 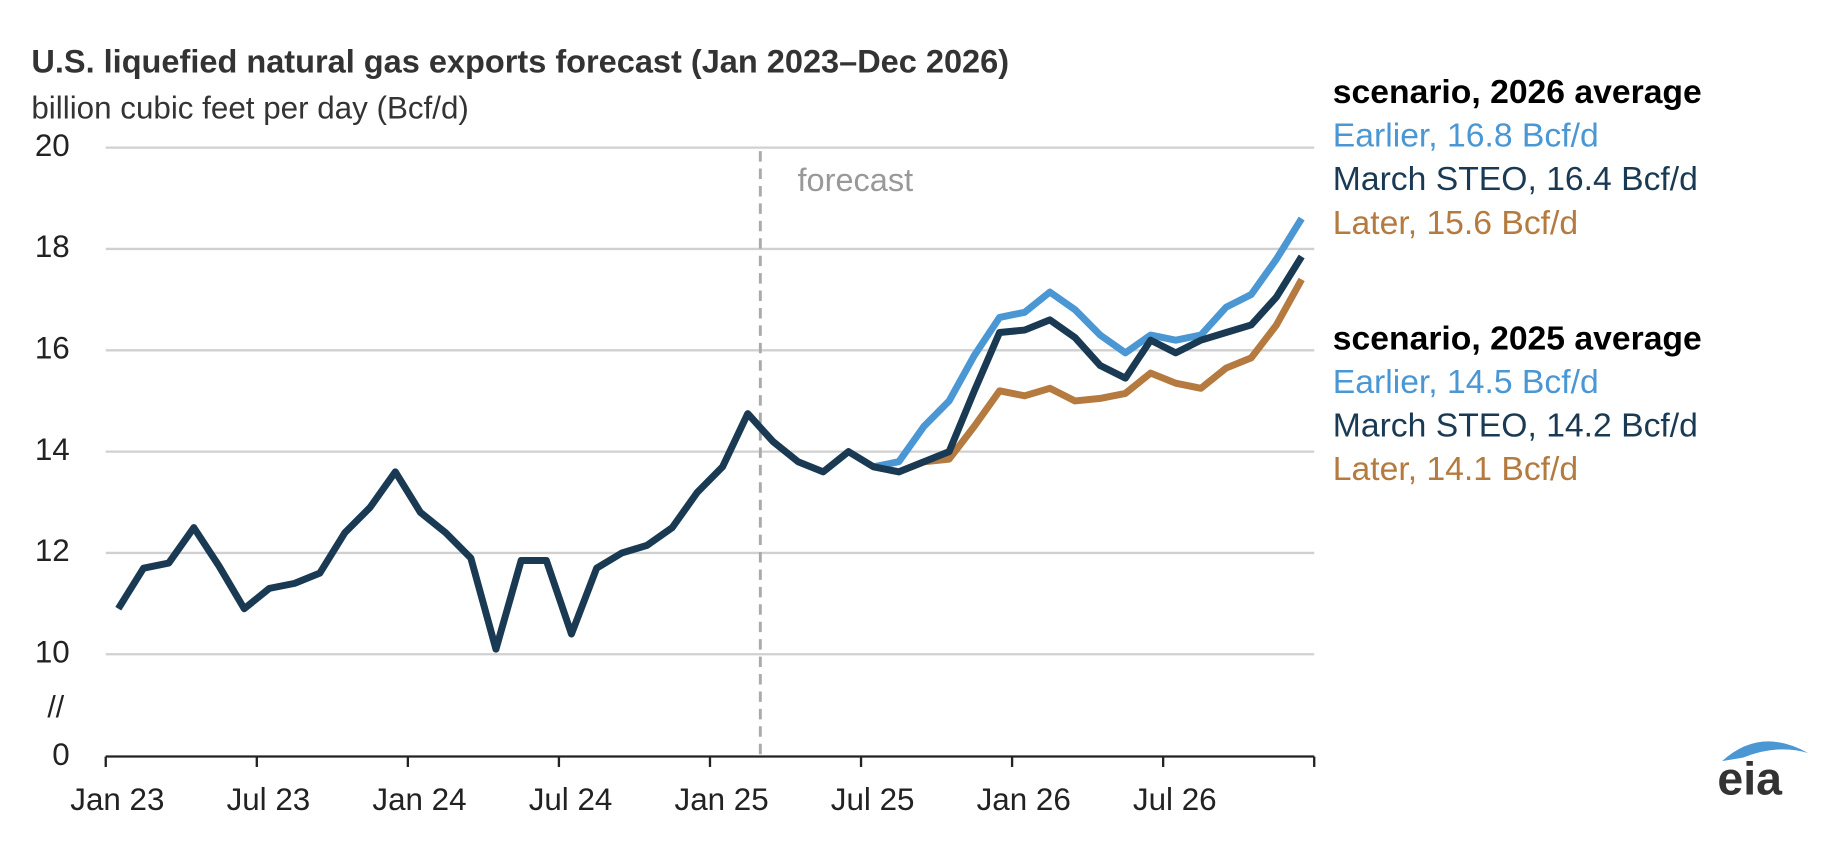 I want to click on legend-entry: March STEO, 16.4 Bcf/d, so click(x=1515, y=179).